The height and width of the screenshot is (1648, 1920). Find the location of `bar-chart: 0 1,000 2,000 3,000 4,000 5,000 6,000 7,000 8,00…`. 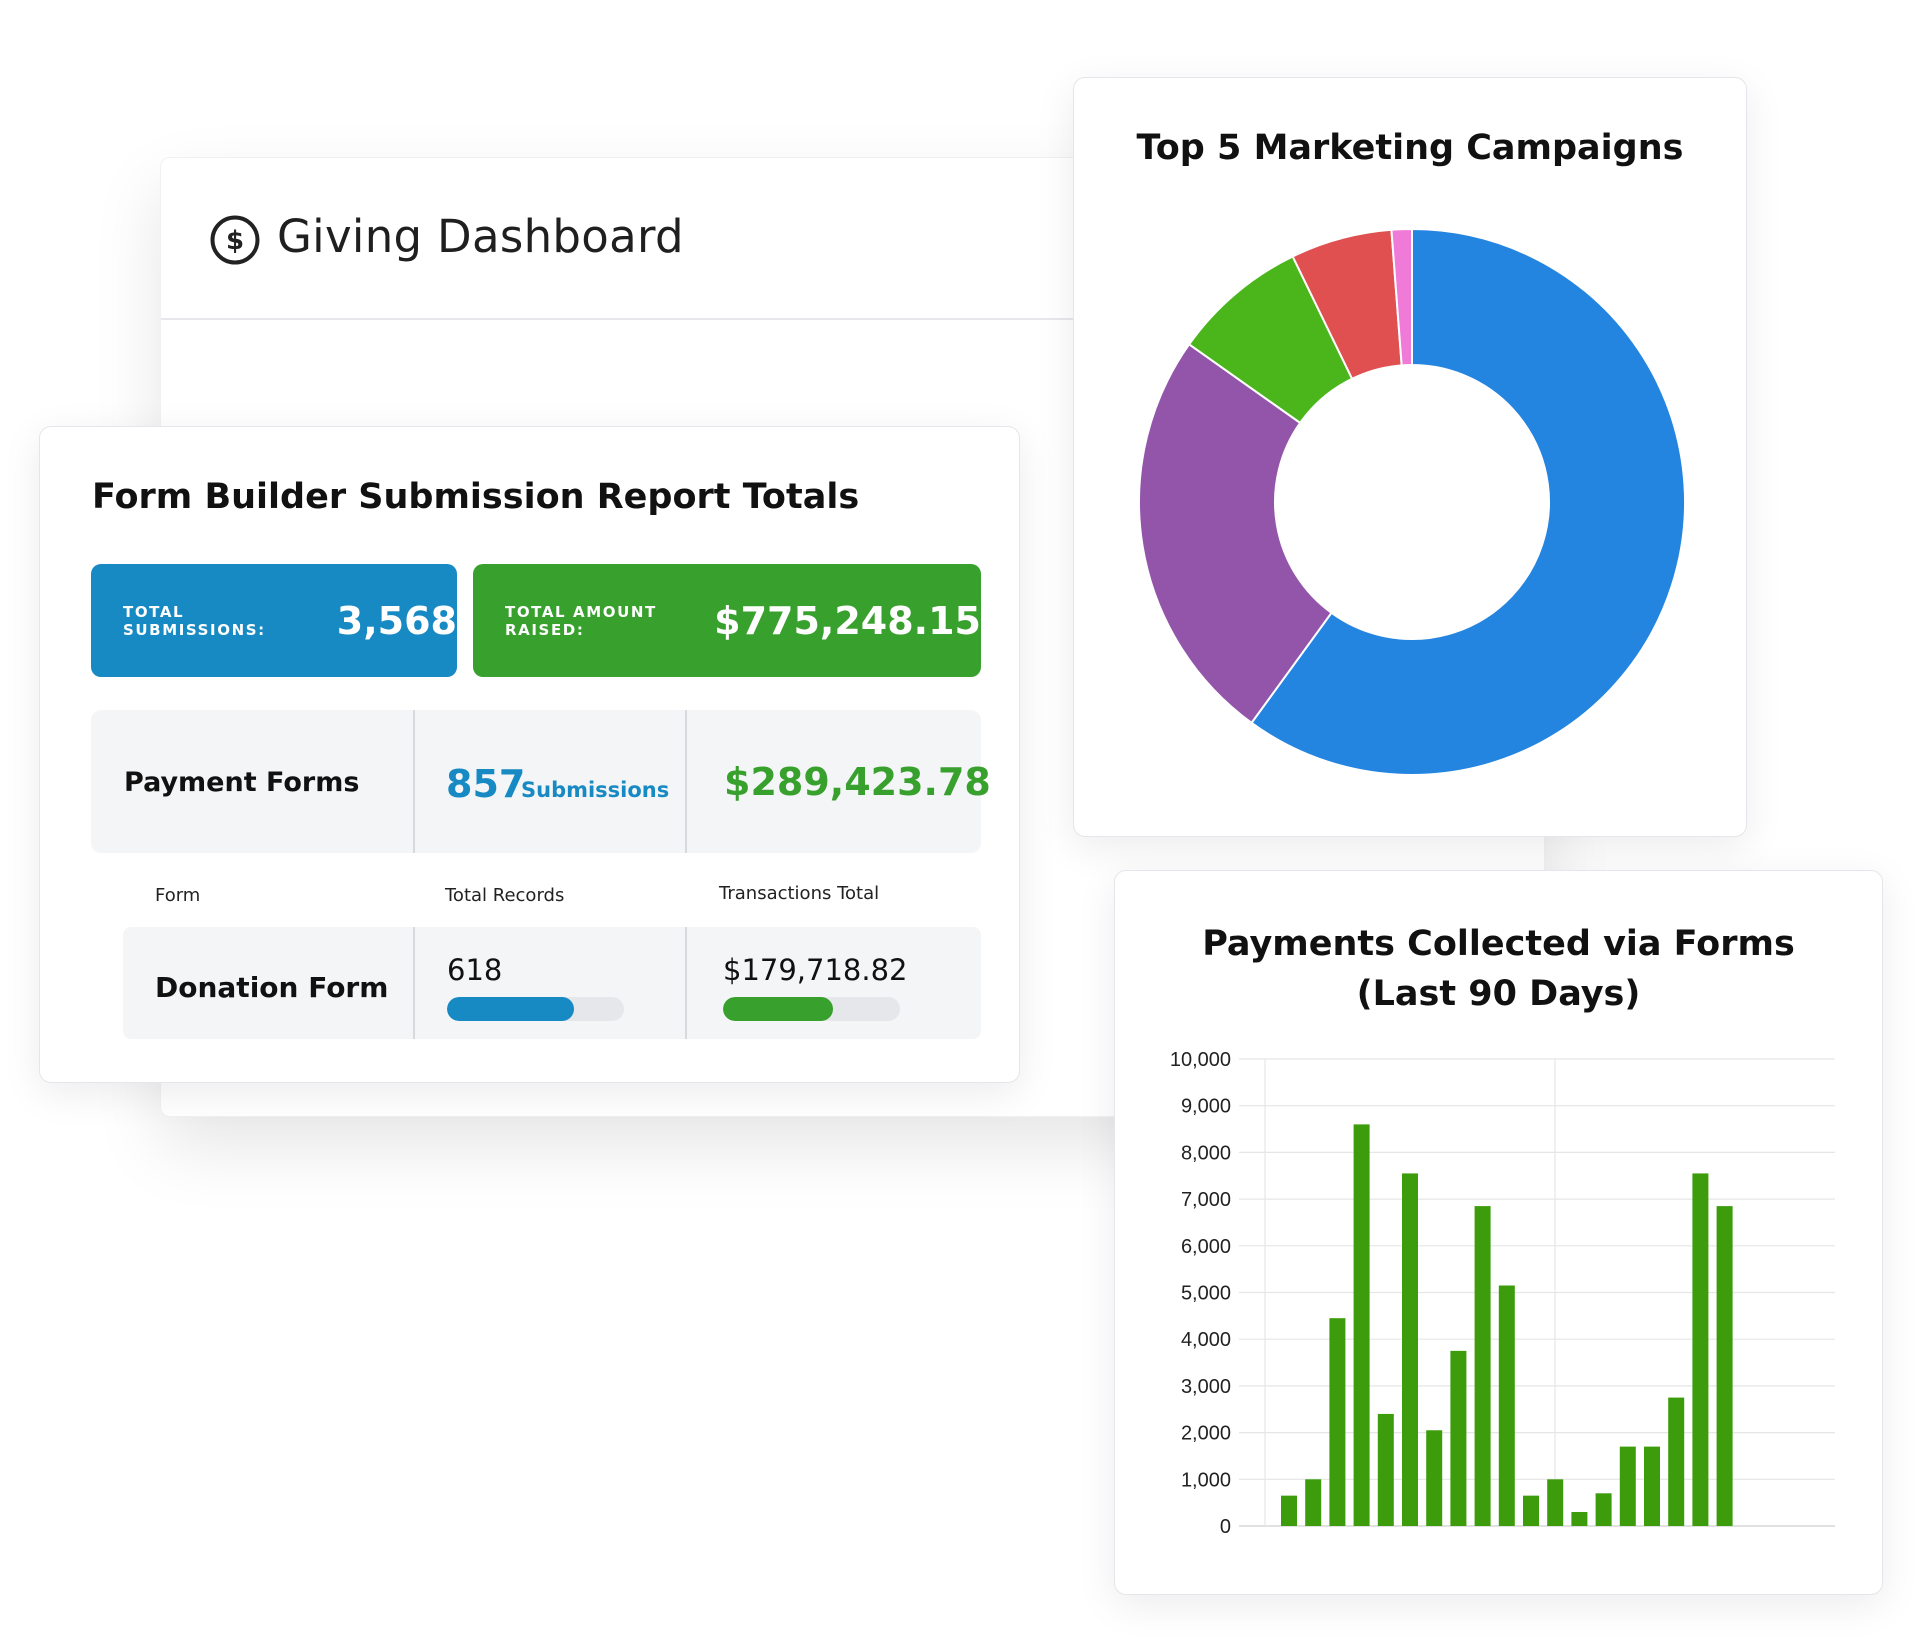

bar-chart: 0 1,000 2,000 3,000 4,000 5,000 6,000 7,000 8,00… is located at coordinates (1502, 1293).